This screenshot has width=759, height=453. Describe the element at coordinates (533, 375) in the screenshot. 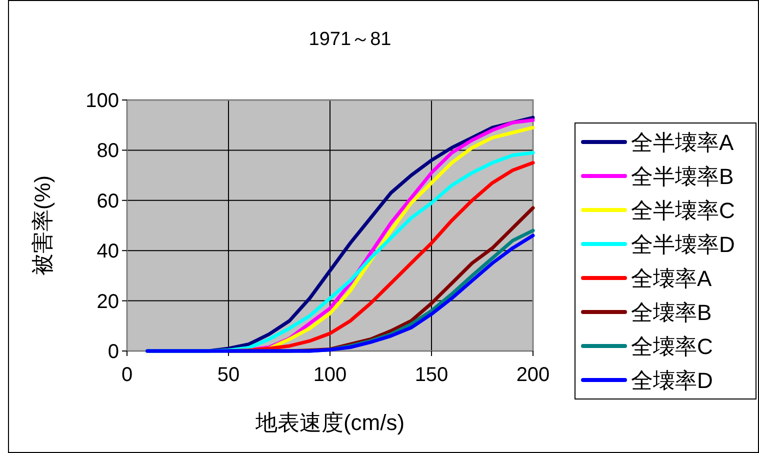

I see `x-tick-label: 200` at that location.